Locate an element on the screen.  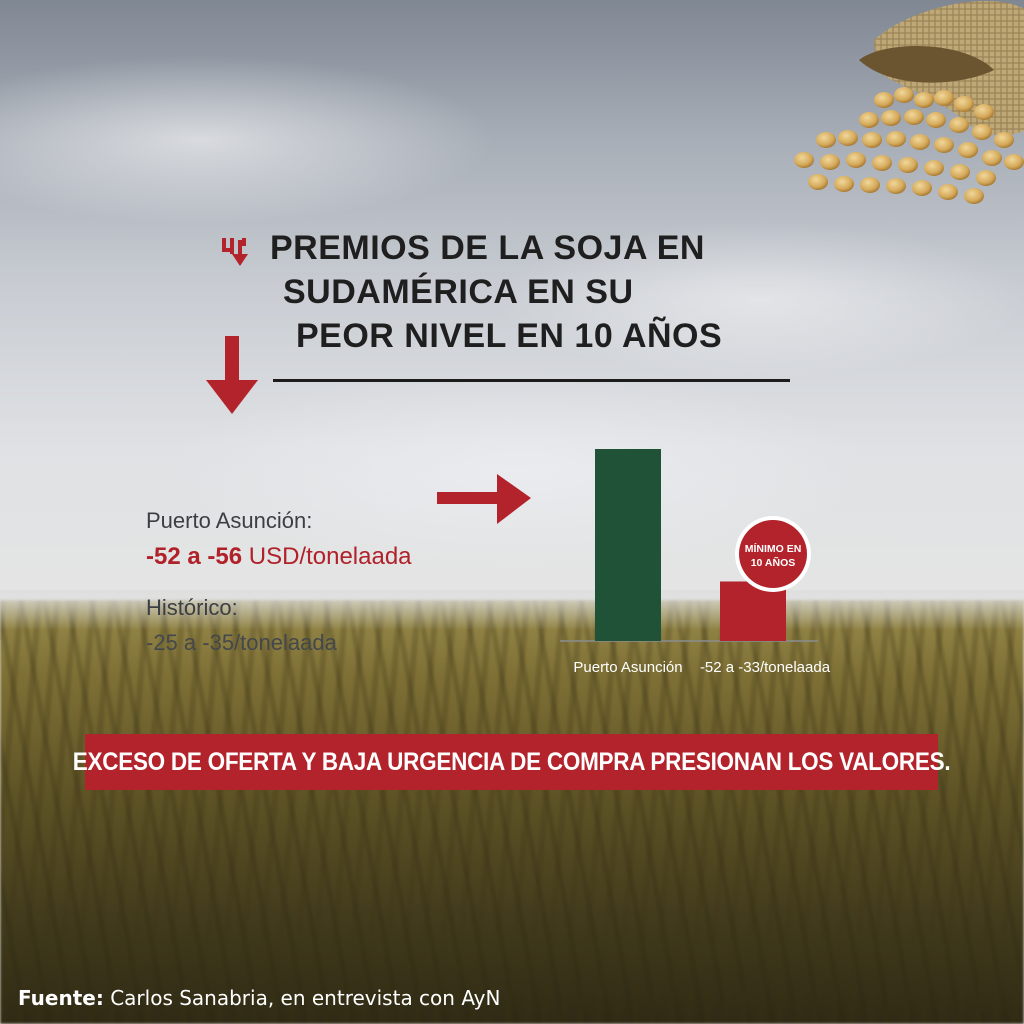
puerto-asuncion-label: Puerto Asunción: is located at coordinates (229, 520).